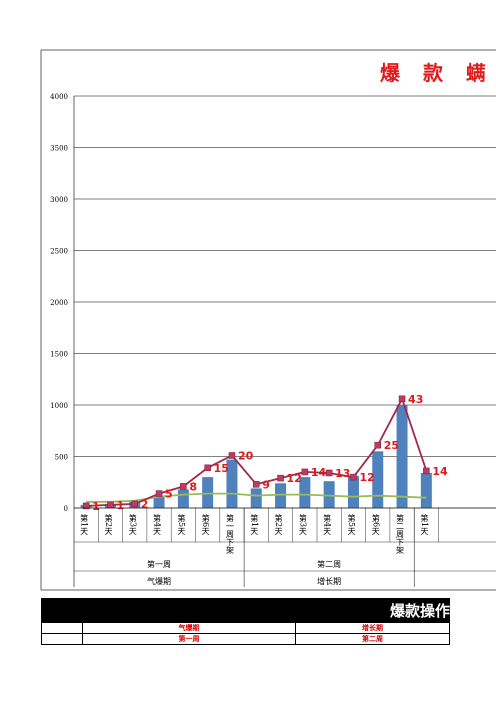 The image size is (496, 702). I want to click on data-label: 15, so click(221, 468).